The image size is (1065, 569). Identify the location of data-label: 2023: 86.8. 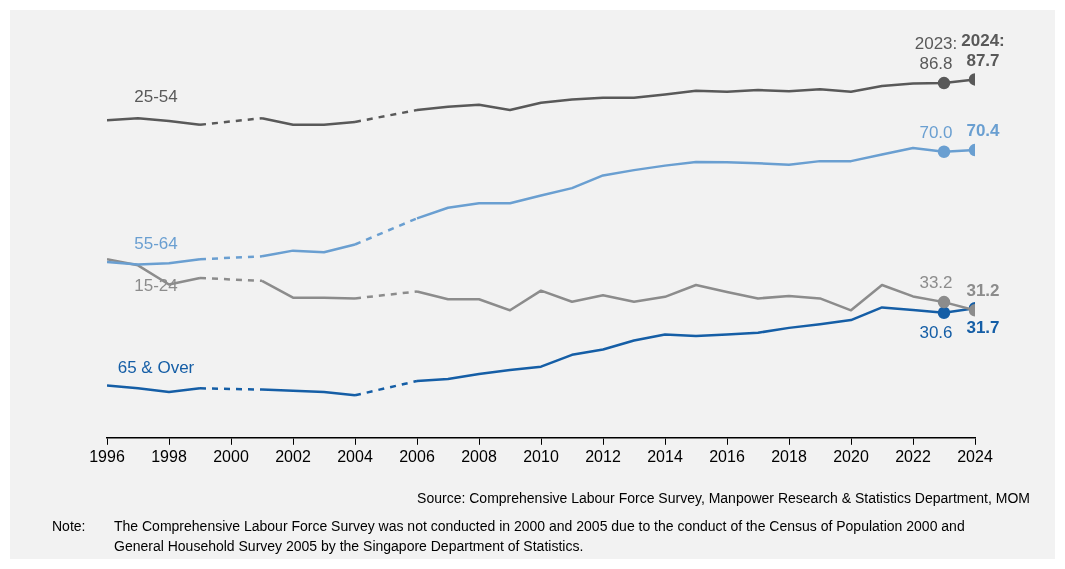
(936, 54).